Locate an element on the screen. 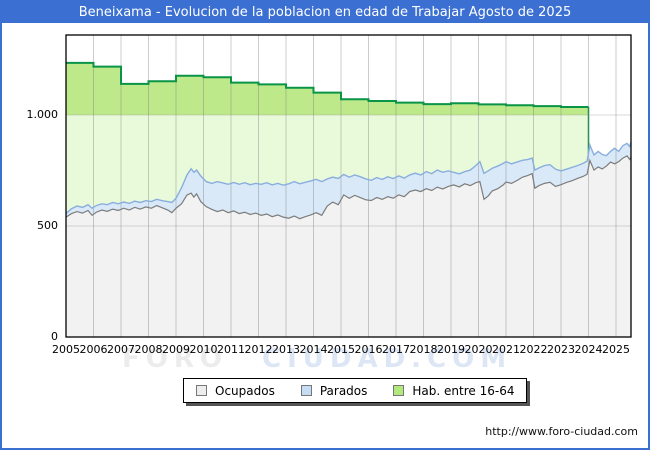  x-axis-tick-label: 2021 is located at coordinates (506, 349).